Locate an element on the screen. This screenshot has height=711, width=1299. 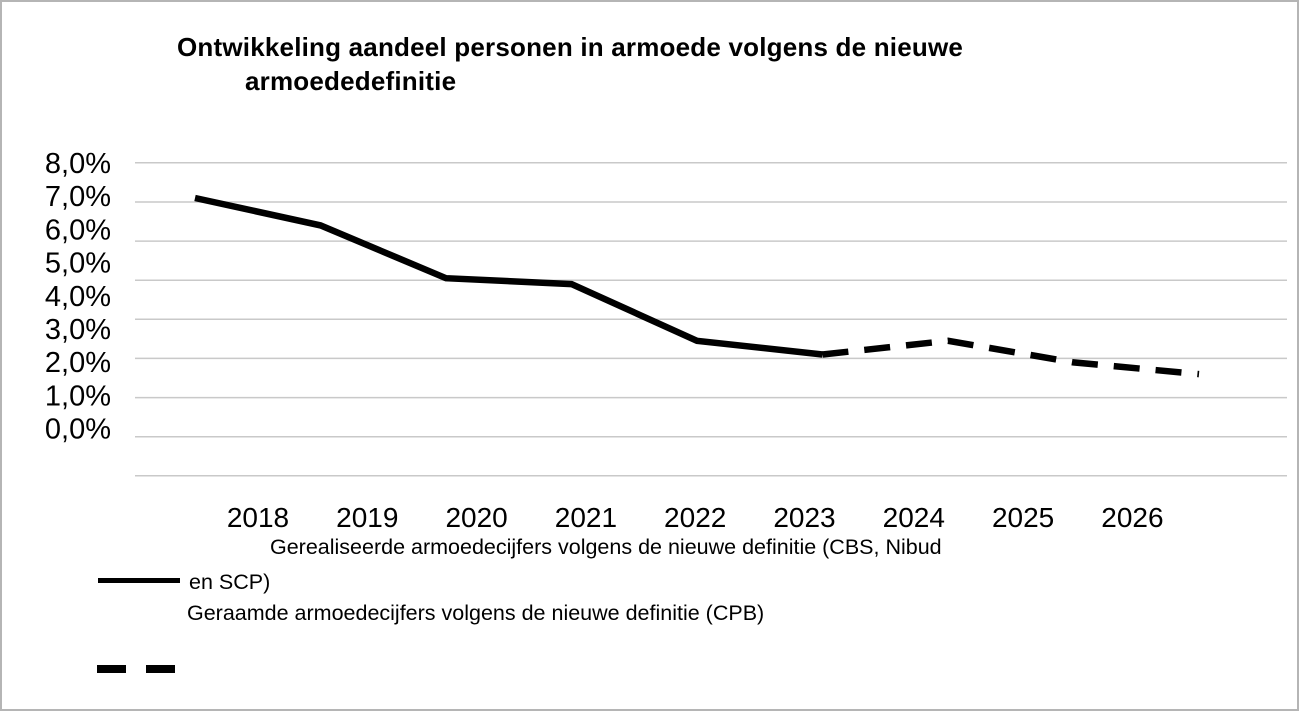
y-axis-tick-label: 2,0% is located at coordinates (78, 363).